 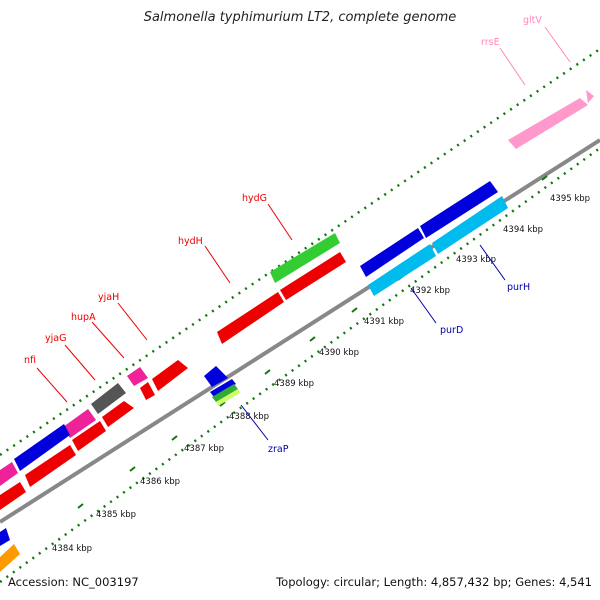 I want to click on tick-label: 4391 kbp, so click(x=384, y=322).